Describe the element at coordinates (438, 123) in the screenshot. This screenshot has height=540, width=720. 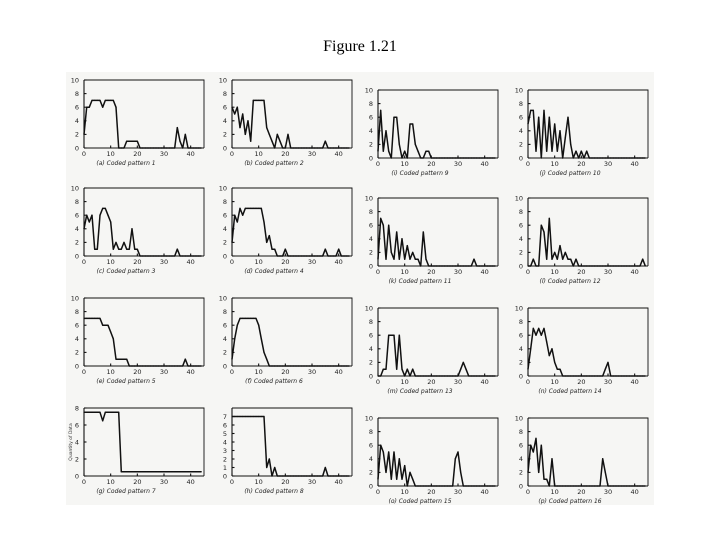
I see `plot-frame` at that location.